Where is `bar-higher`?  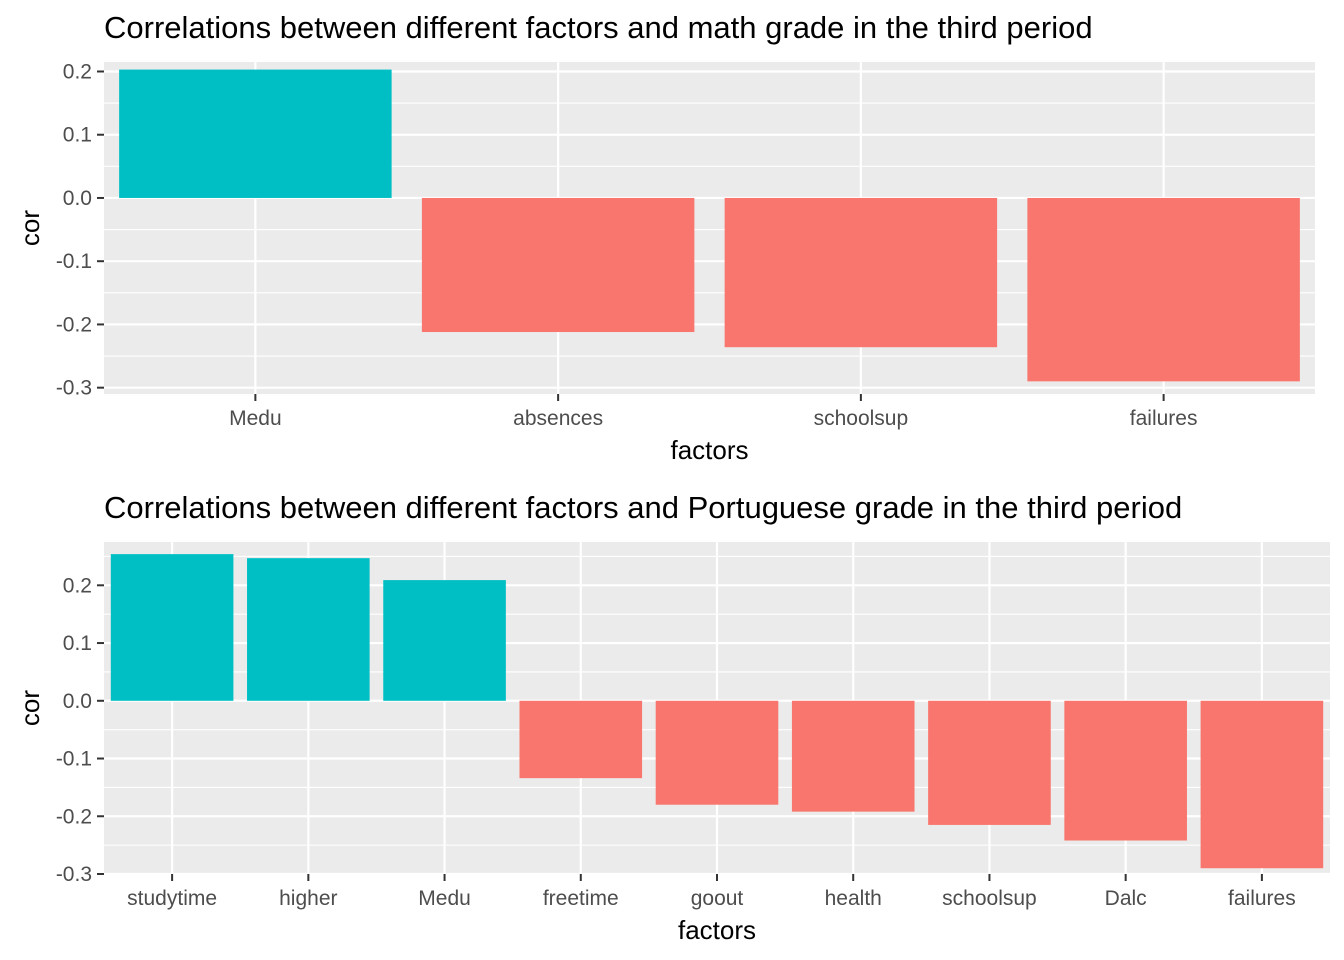 bar-higher is located at coordinates (308, 629).